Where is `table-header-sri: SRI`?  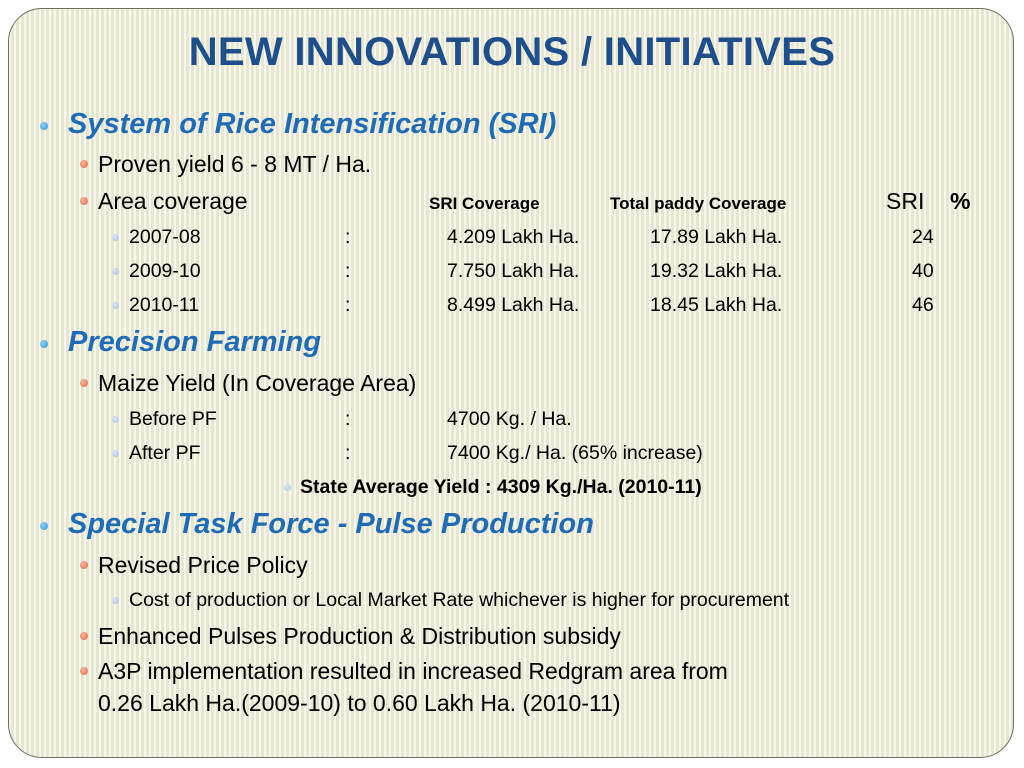 table-header-sri: SRI is located at coordinates (905, 201).